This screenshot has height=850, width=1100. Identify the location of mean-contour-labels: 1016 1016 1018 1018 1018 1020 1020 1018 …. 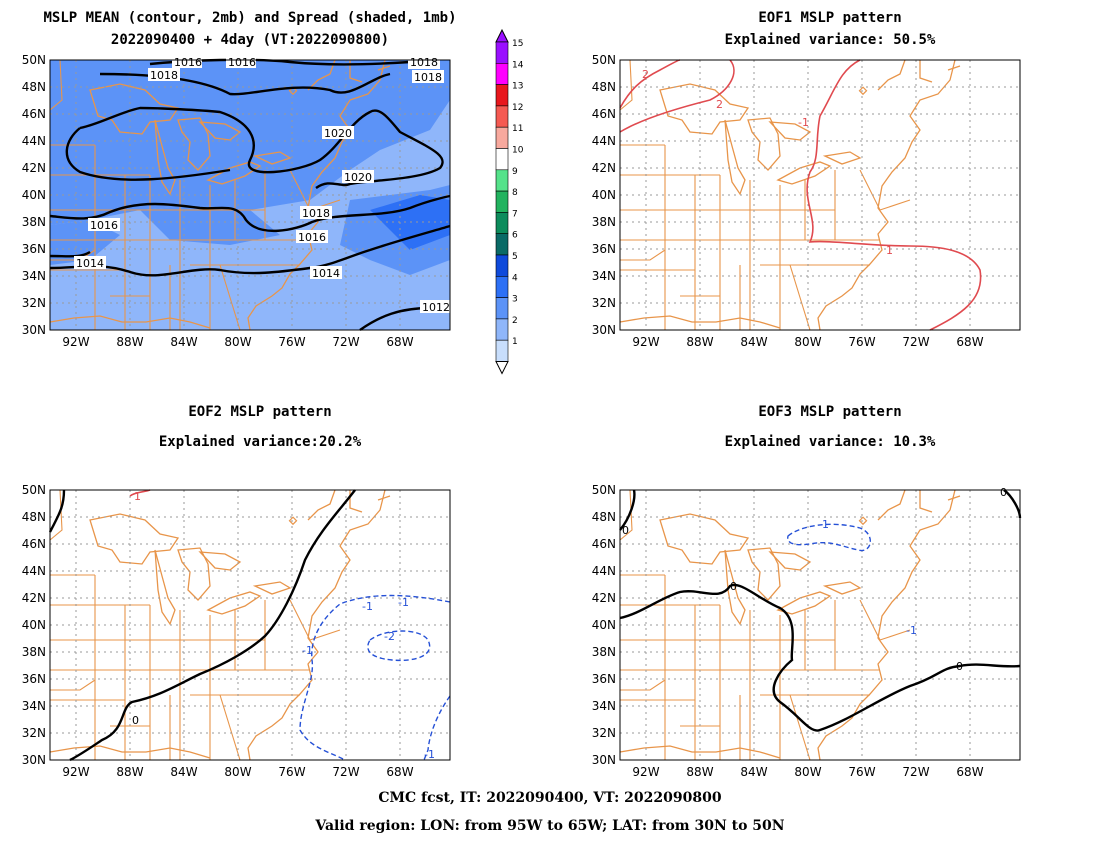
(263, 185).